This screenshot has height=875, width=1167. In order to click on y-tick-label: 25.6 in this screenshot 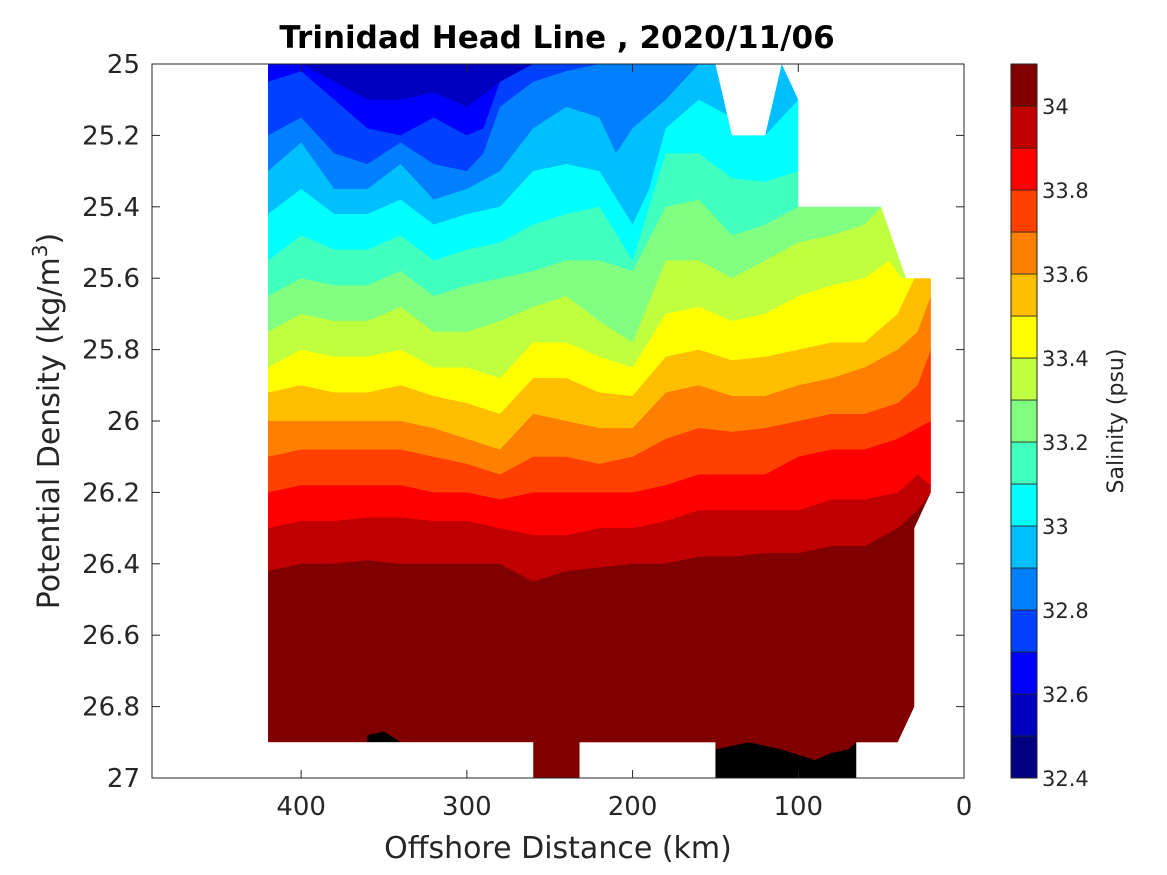, I will do `click(111, 279)`.